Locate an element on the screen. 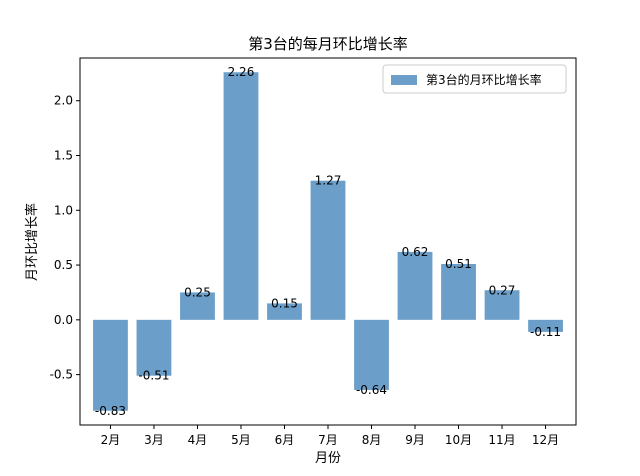 The image size is (640, 476). legend: 第3台的月环比增长率 is located at coordinates (474, 79).